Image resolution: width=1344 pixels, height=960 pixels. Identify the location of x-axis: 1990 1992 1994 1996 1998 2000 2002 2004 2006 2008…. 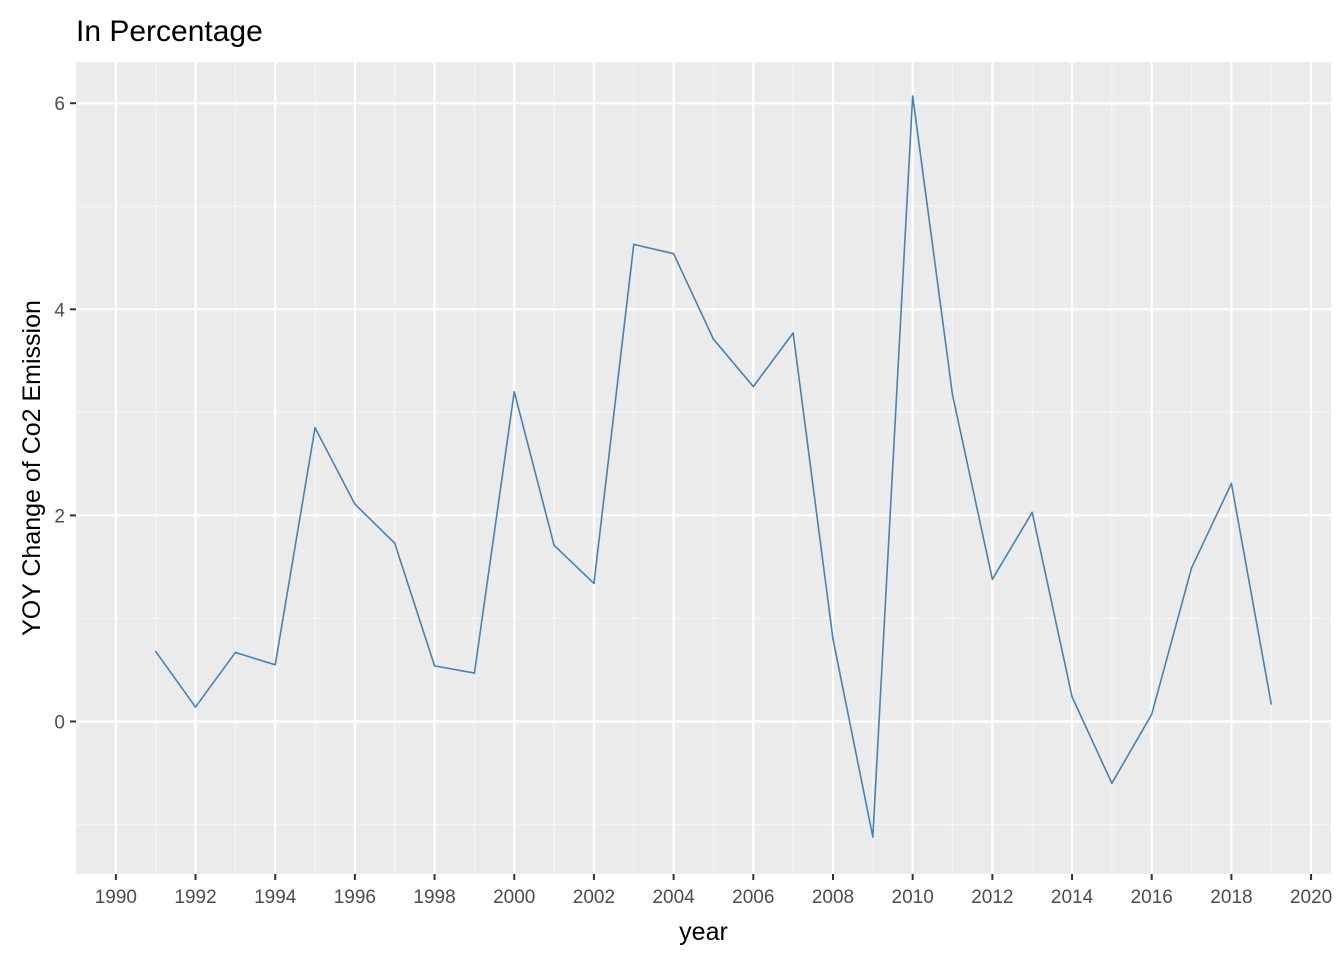
(713, 891).